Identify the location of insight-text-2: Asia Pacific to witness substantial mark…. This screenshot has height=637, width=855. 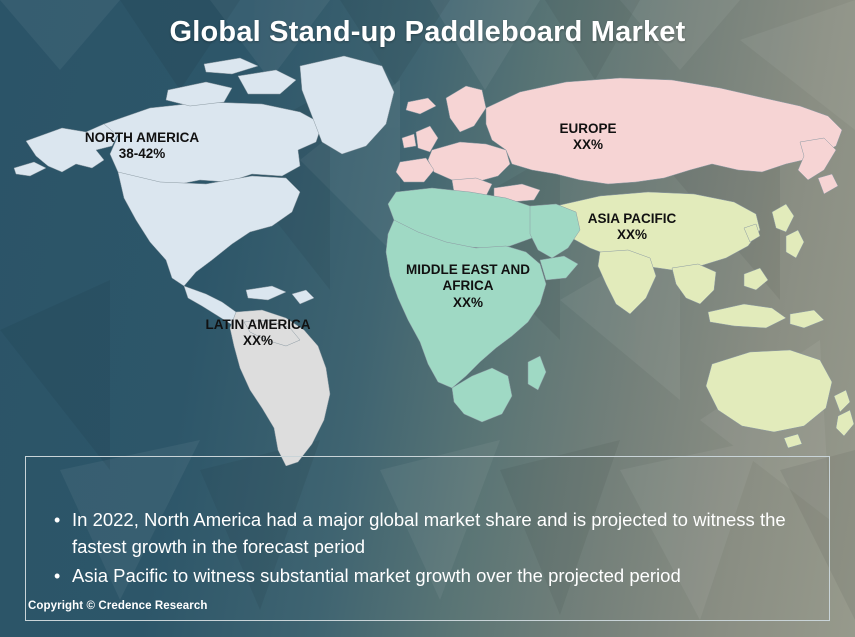
(376, 575).